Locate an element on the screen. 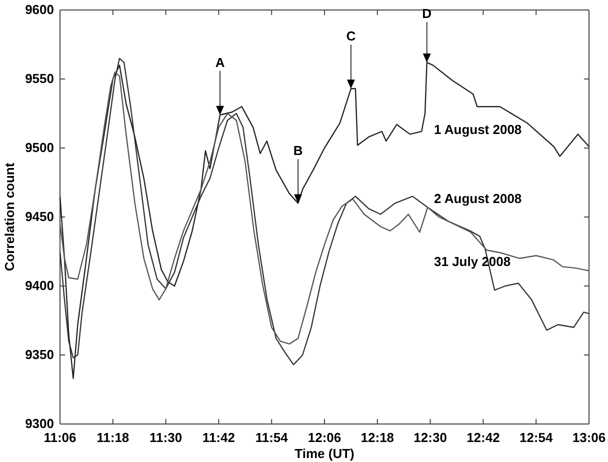 This screenshot has height=462, width=608. annotation: C is located at coordinates (351, 36).